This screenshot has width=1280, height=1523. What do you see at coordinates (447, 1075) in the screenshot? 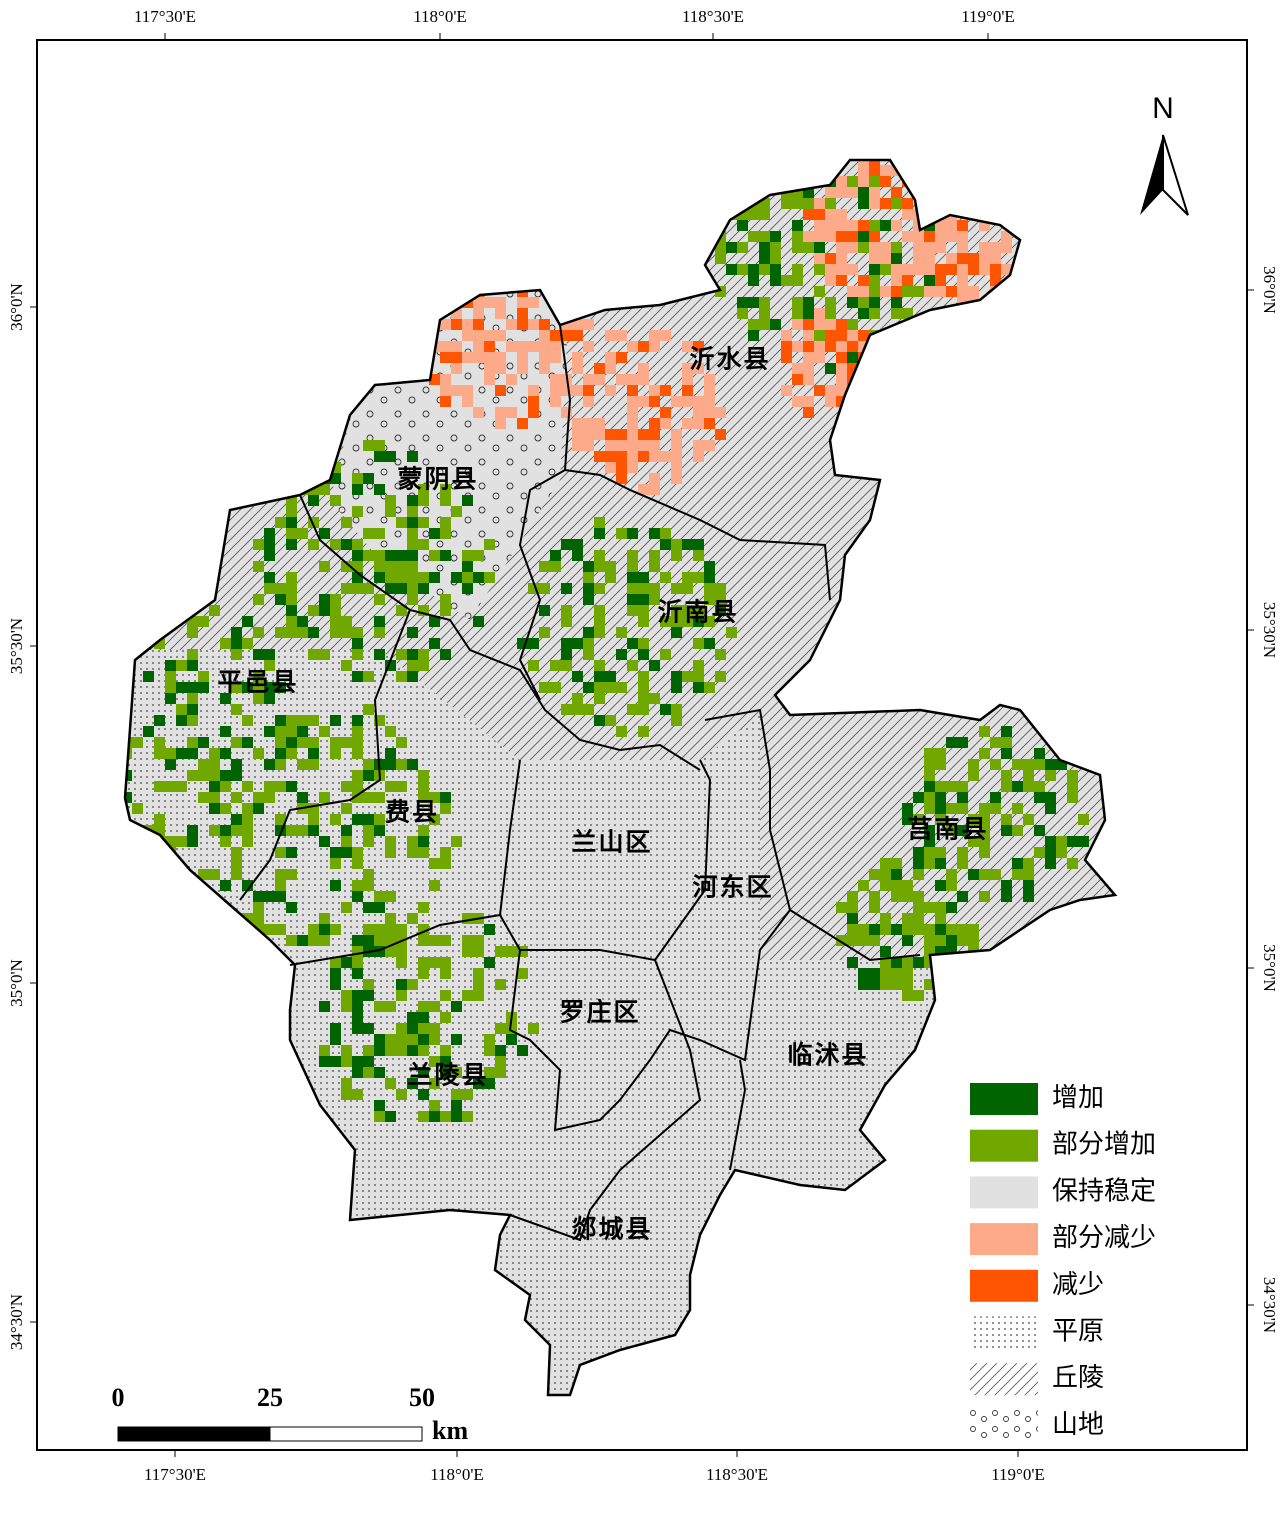
I see `region-label: 兰陵县` at bounding box center [447, 1075].